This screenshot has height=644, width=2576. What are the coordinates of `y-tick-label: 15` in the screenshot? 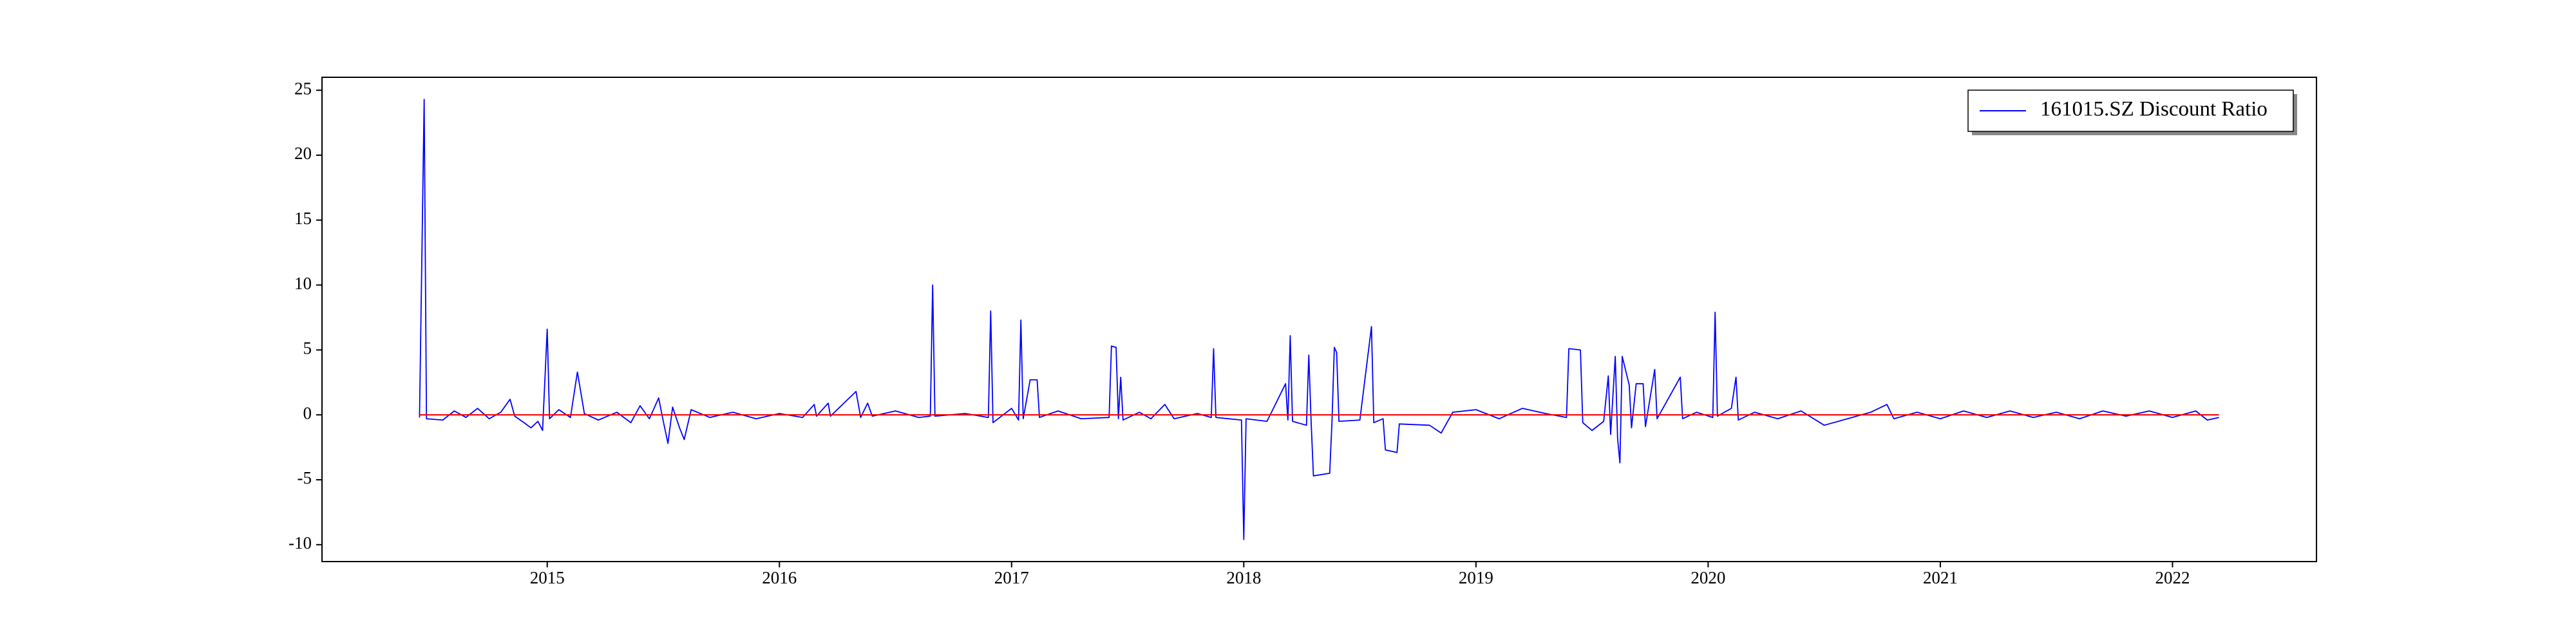 It's located at (303, 218).